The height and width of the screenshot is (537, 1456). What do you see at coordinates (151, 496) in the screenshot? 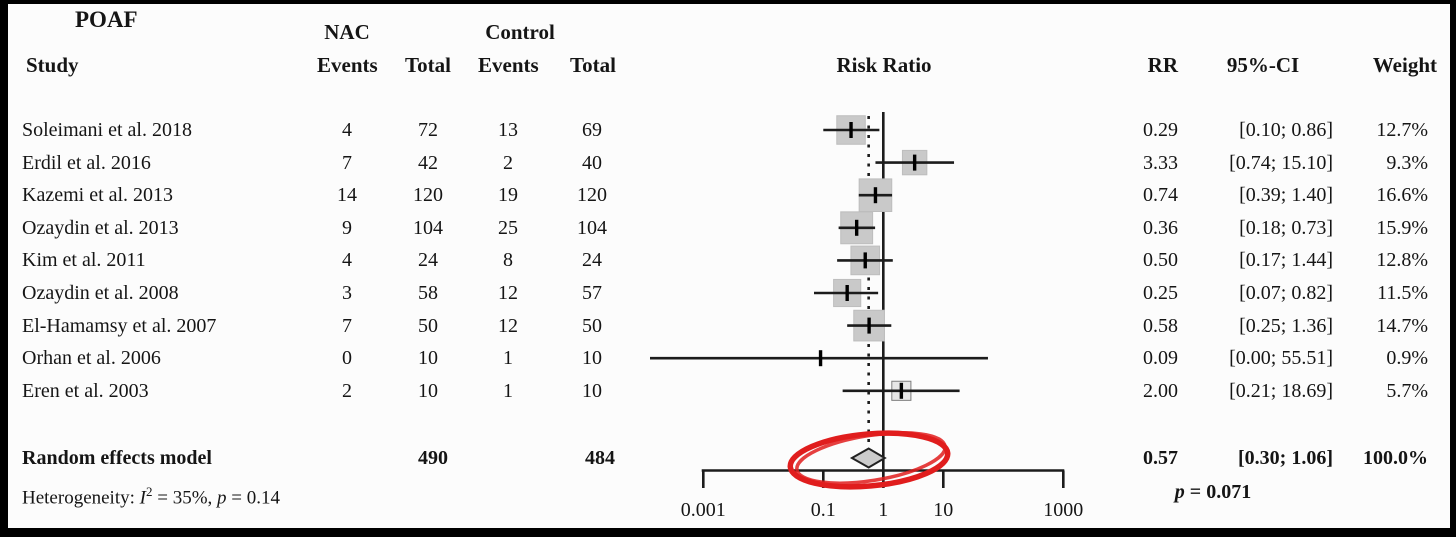
I see `heterogeneity-stat: Heterogeneity: I2 = 35%, p = 0.14` at bounding box center [151, 496].